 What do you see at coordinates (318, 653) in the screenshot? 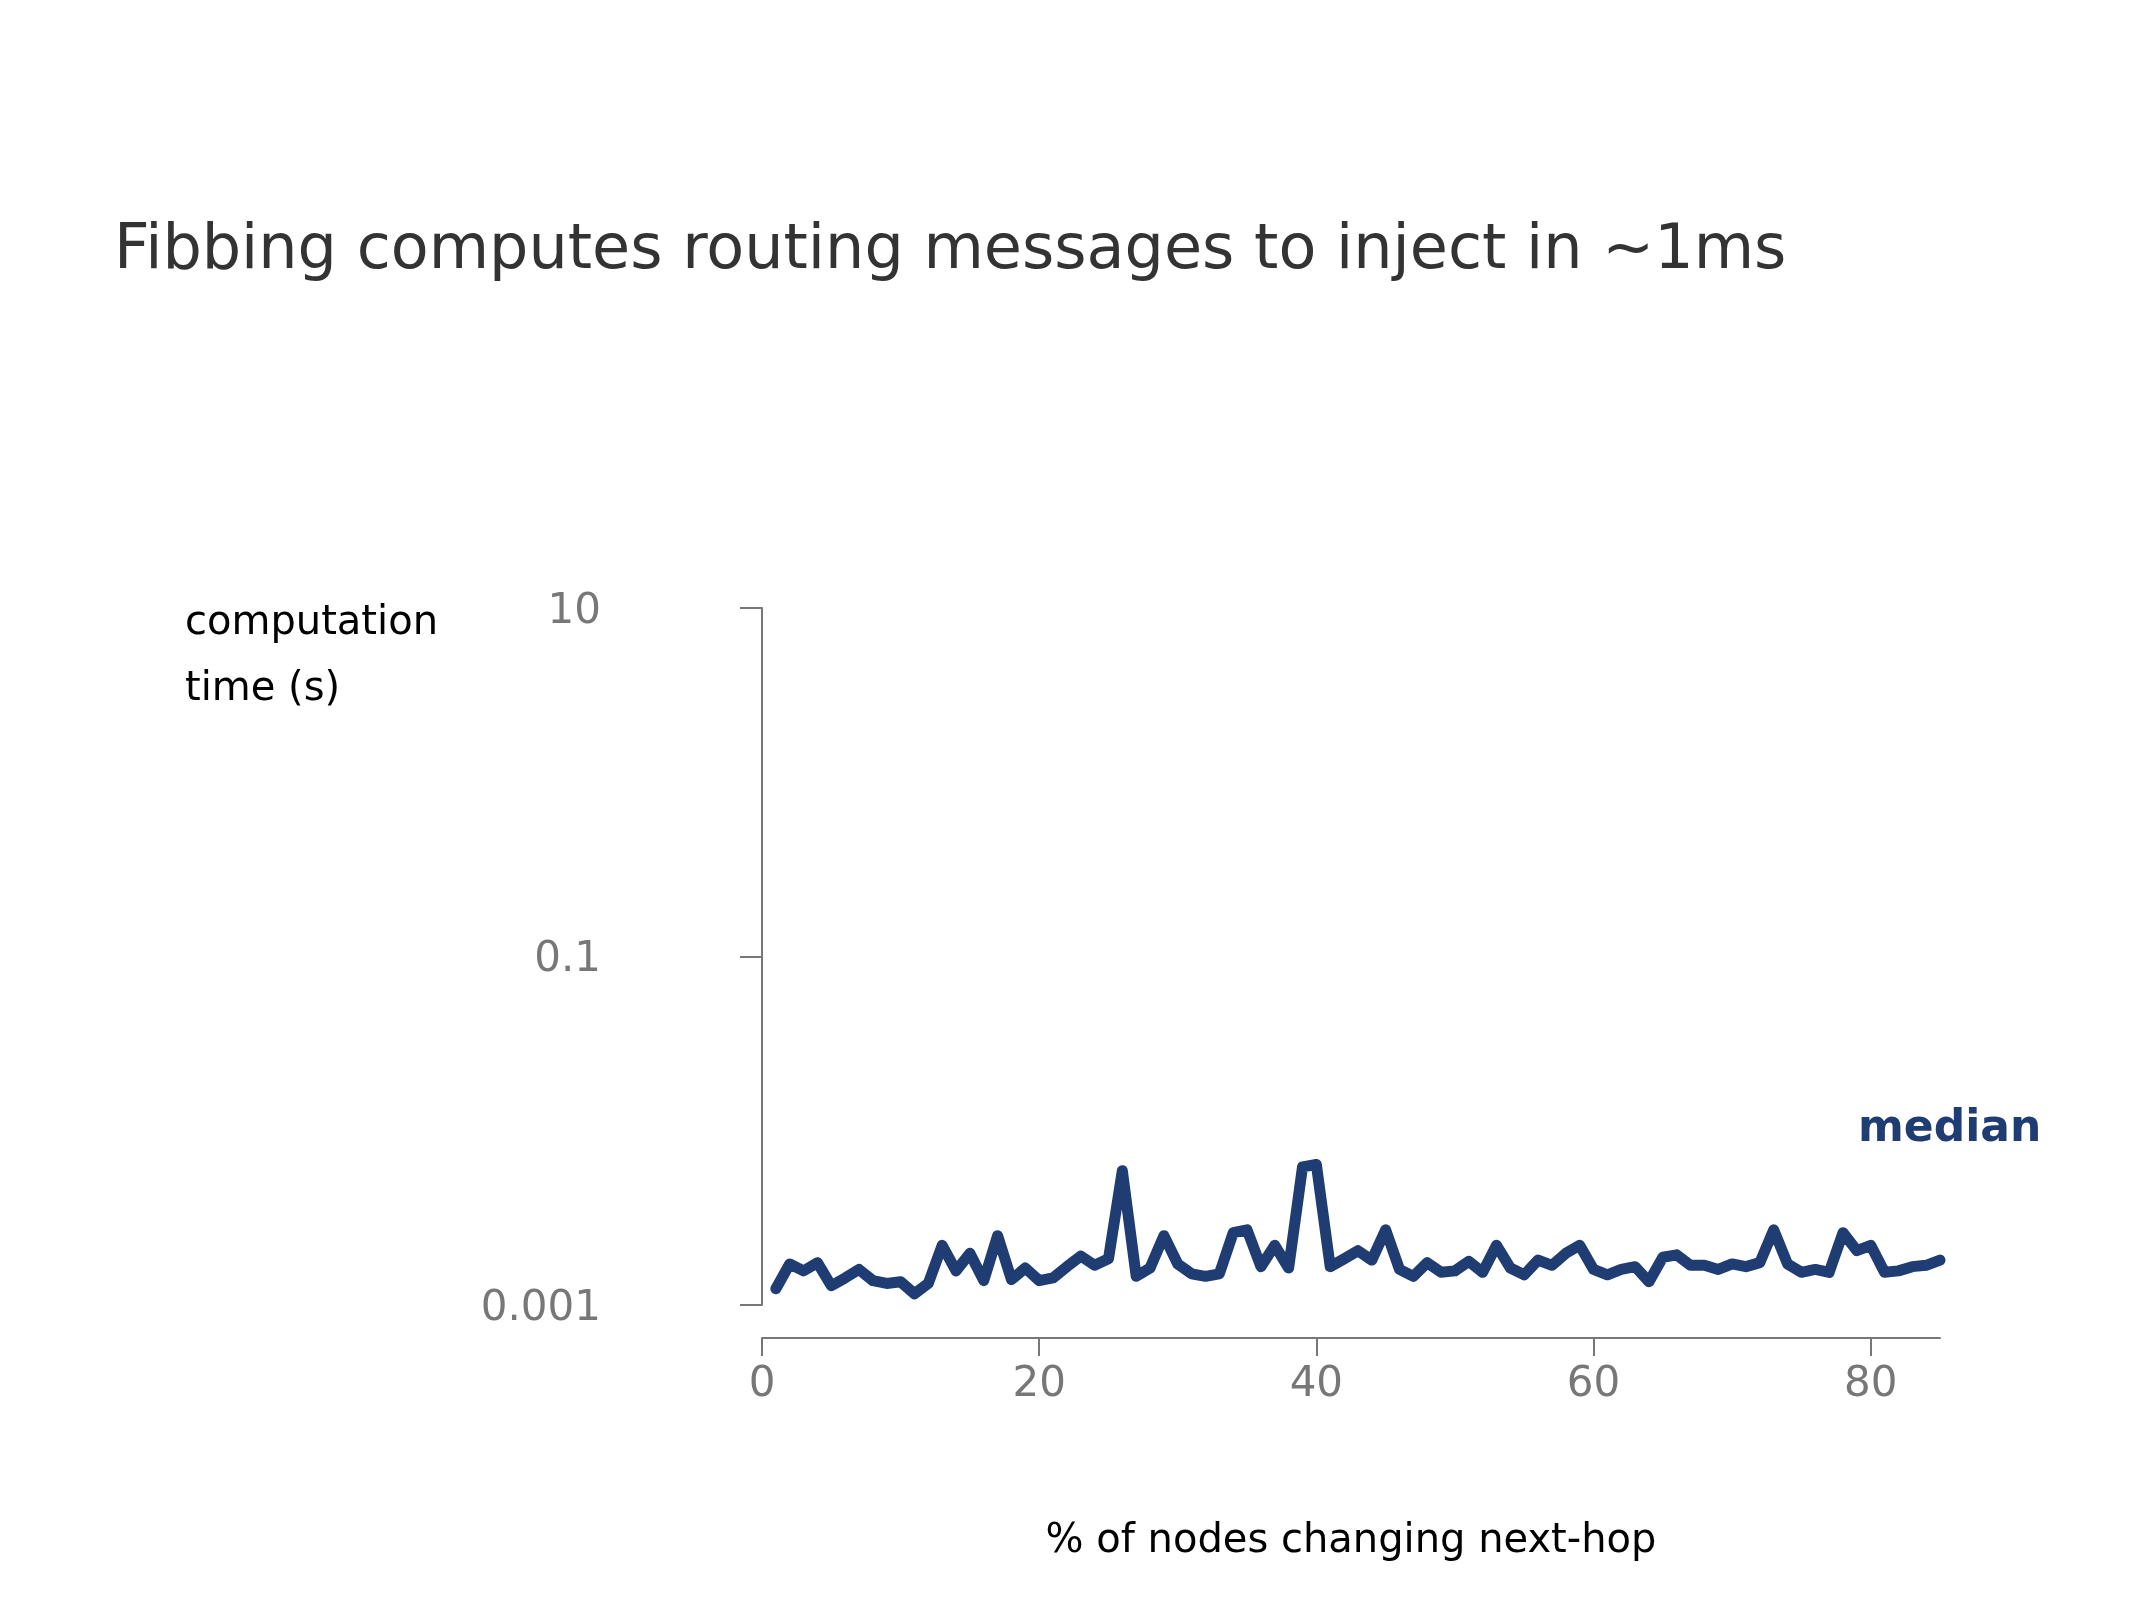
I see `y-axis-title: computation time (s)` at bounding box center [318, 653].